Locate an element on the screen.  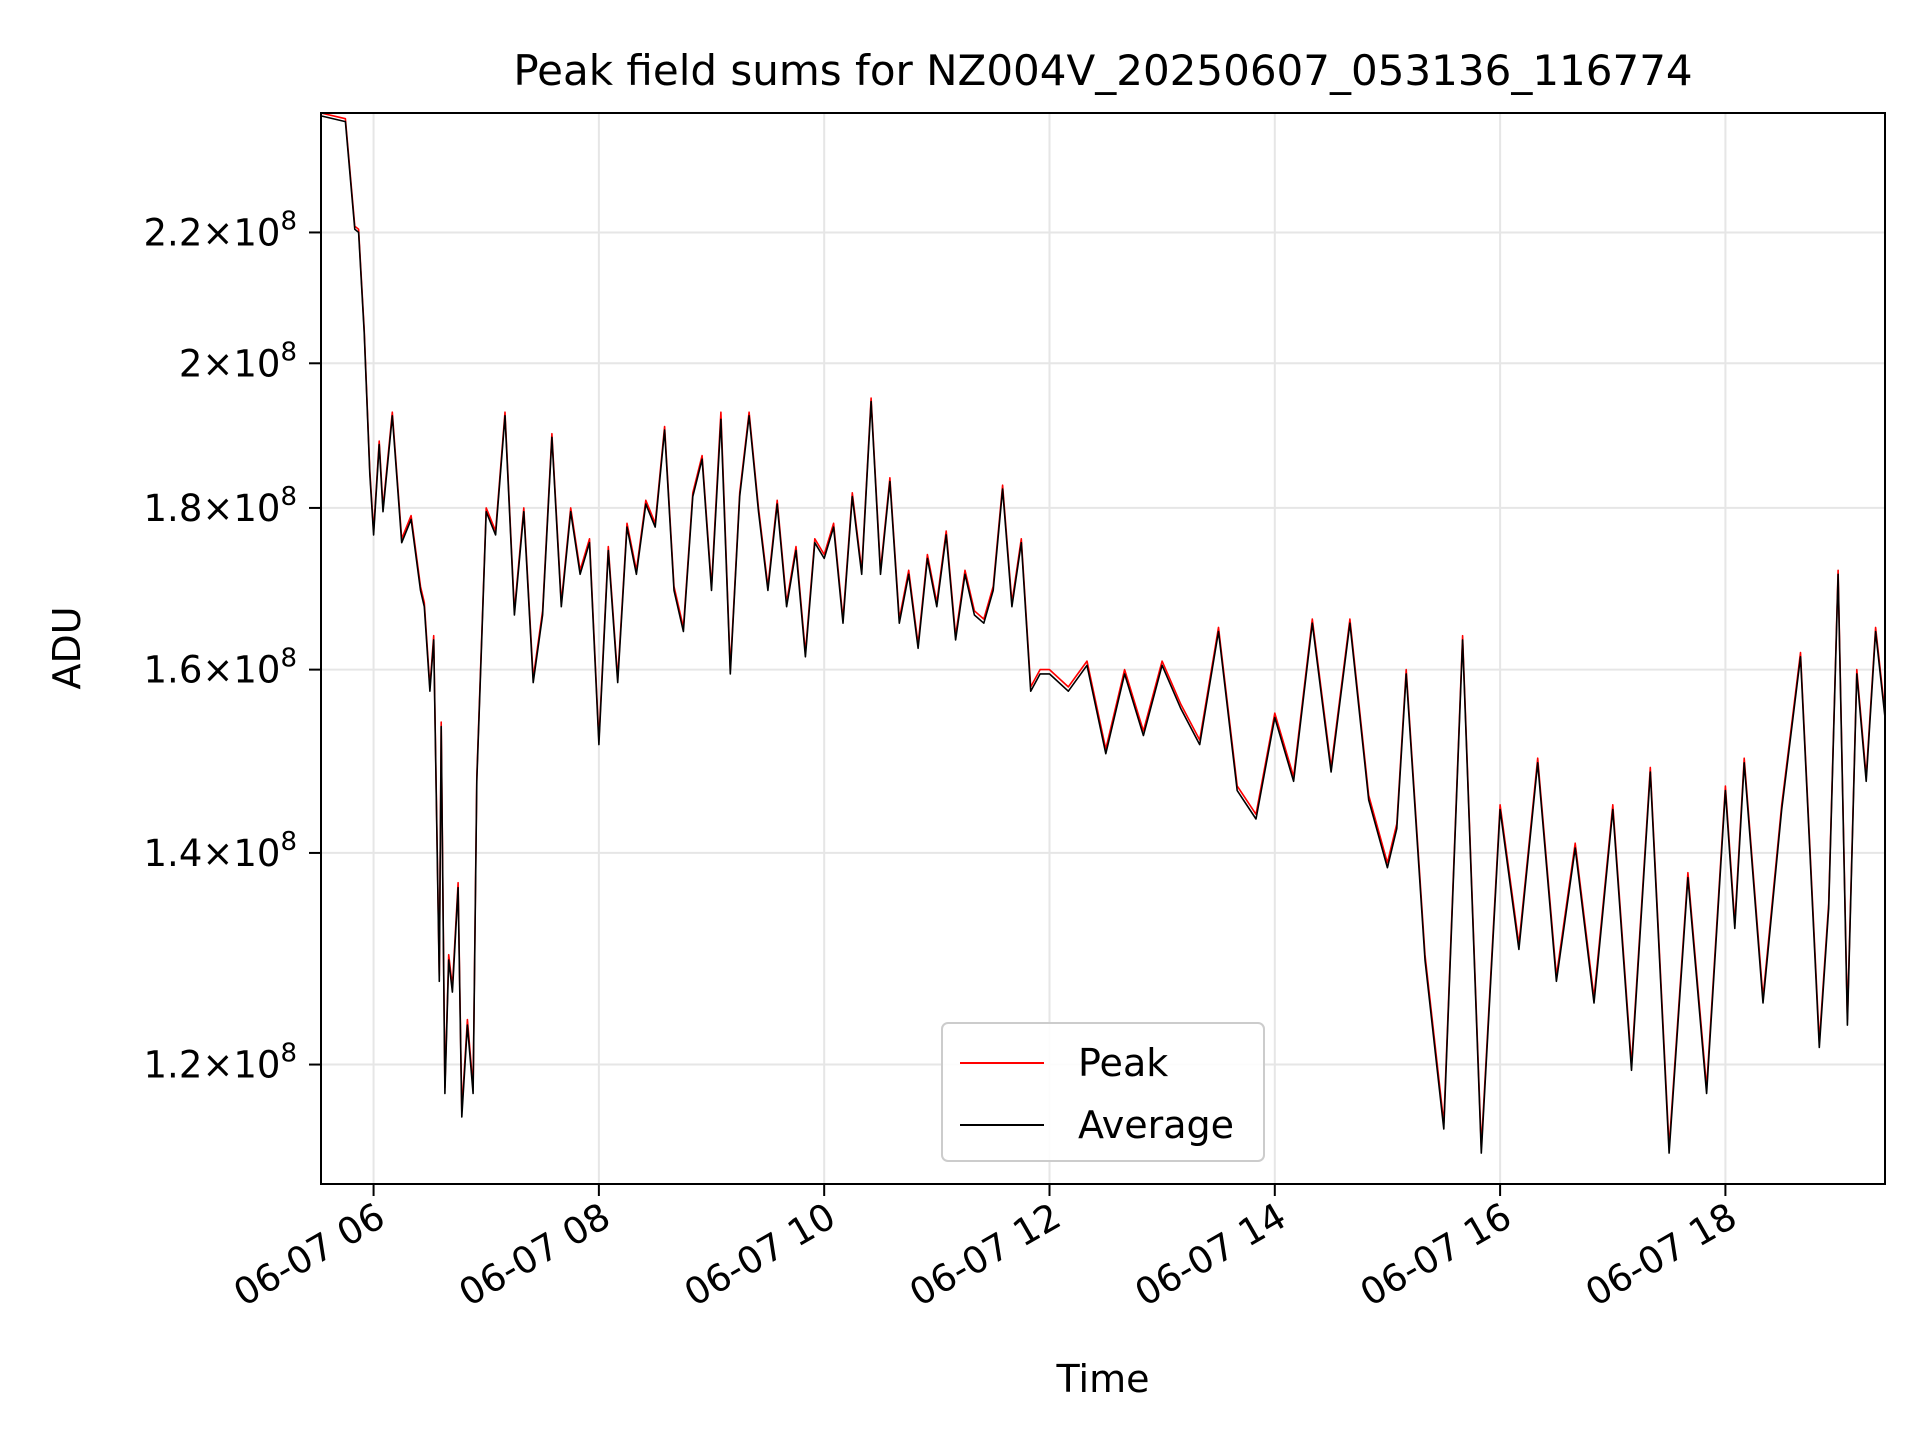
legend-box is located at coordinates (1103, 1092).